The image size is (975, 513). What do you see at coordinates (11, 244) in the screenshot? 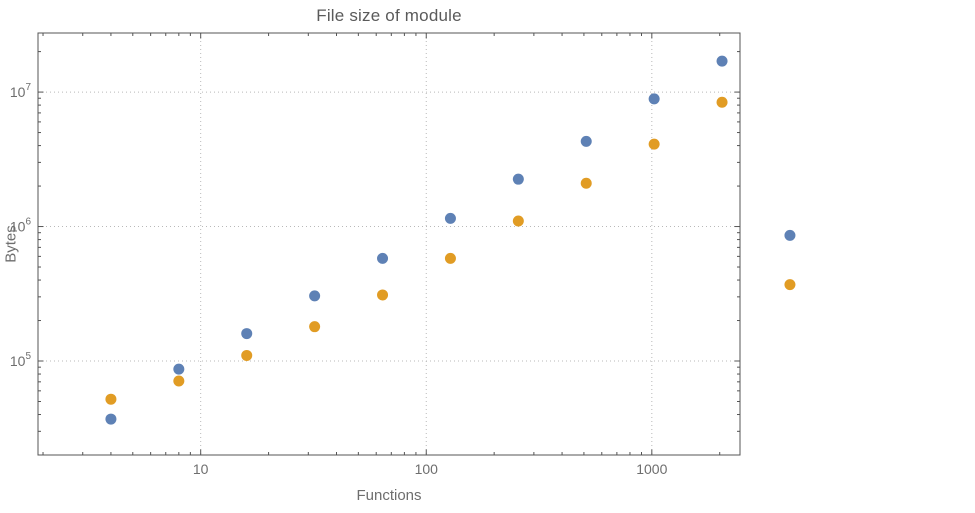
I see `y-axis-label: Bytes` at bounding box center [11, 244].